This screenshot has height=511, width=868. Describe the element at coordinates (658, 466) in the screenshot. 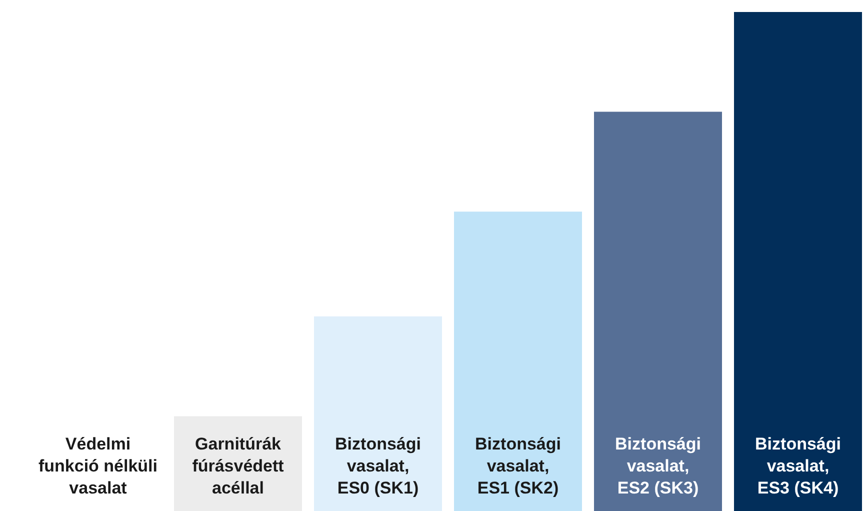

I see `x-tick-label: Biztonsági vasalat, ES2 (SK3)` at that location.